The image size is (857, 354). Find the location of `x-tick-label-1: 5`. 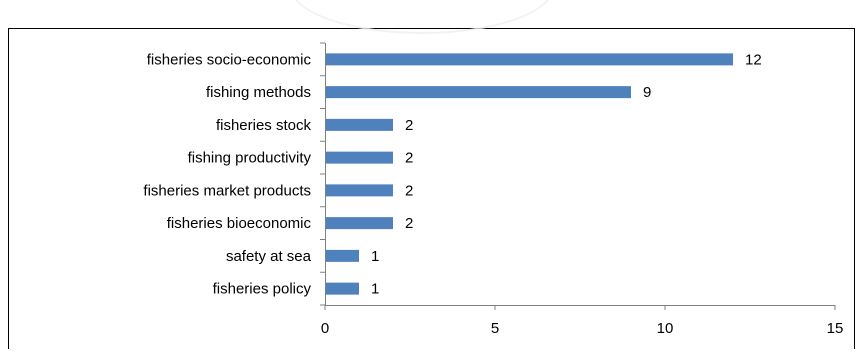

x-tick-label-1: 5 is located at coordinates (495, 328).